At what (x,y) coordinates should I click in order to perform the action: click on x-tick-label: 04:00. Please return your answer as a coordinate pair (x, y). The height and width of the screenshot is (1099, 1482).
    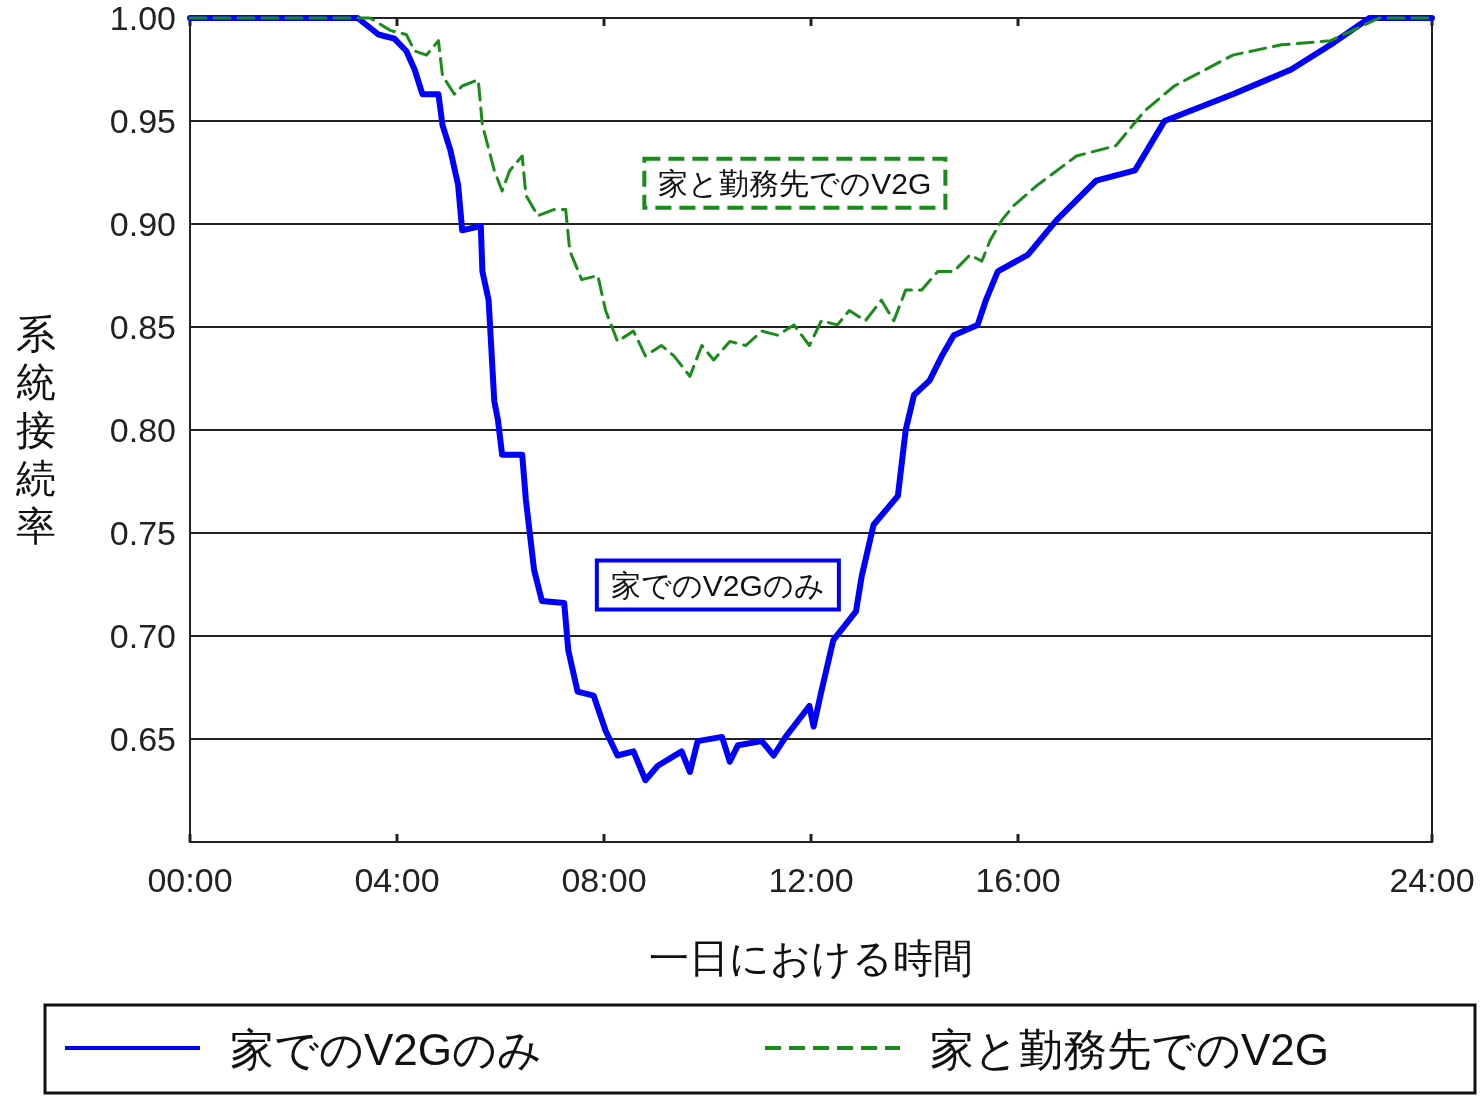
    Looking at the image, I should click on (397, 880).